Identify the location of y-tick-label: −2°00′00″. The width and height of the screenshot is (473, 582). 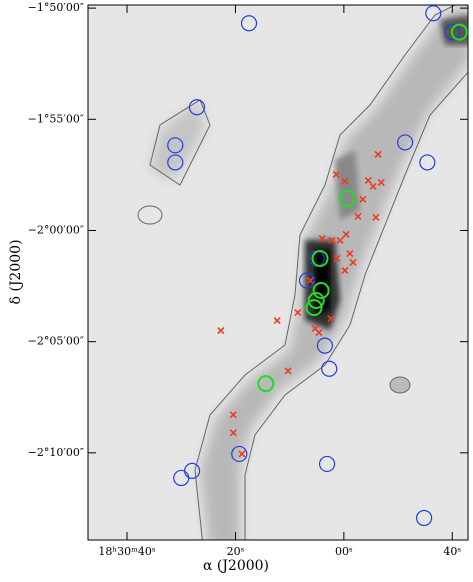
(56, 229).